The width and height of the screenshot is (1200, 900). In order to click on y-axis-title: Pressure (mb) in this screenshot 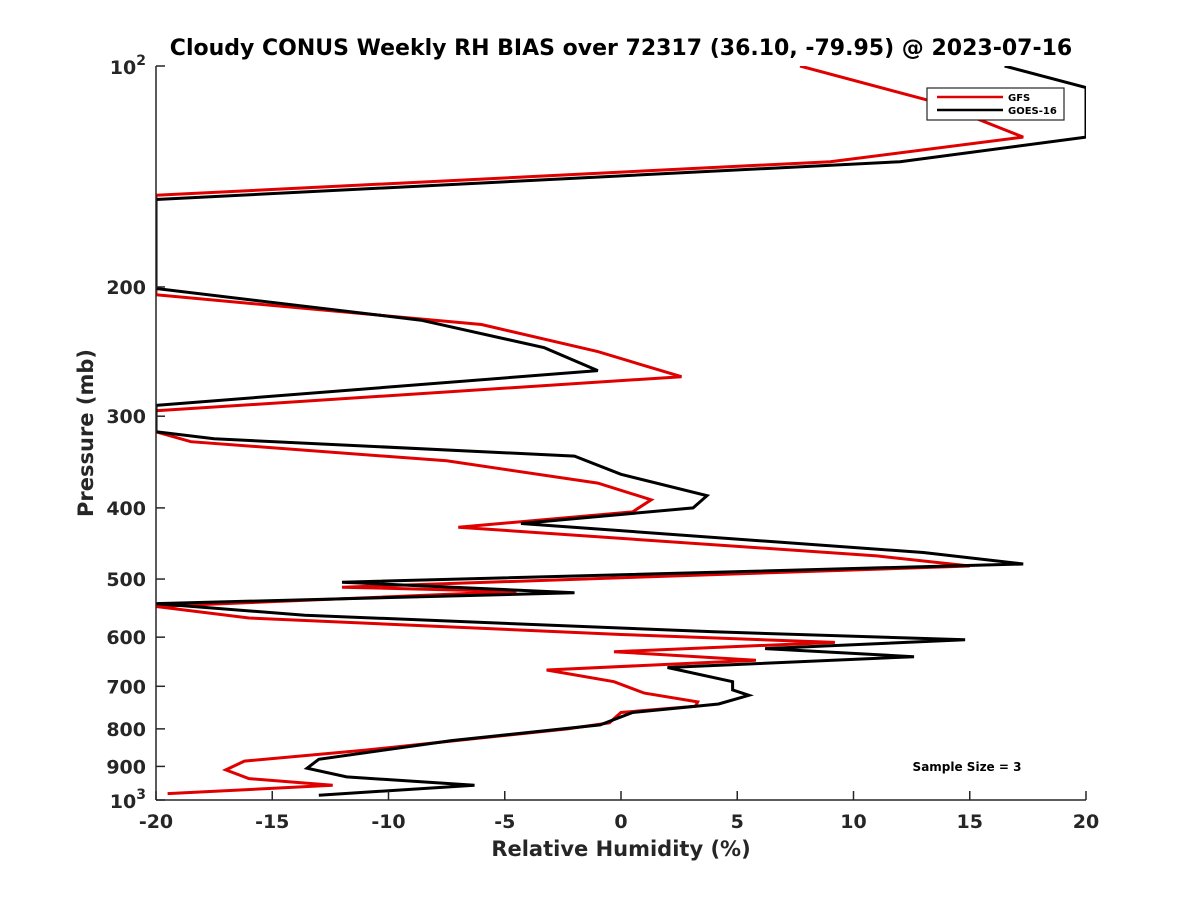, I will do `click(86, 433)`.